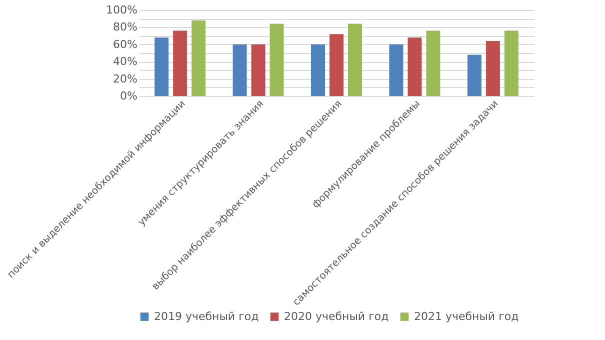 This screenshot has height=340, width=605. What do you see at coordinates (125, 44) in the screenshot?
I see `y-tick-label: 60%` at bounding box center [125, 44].